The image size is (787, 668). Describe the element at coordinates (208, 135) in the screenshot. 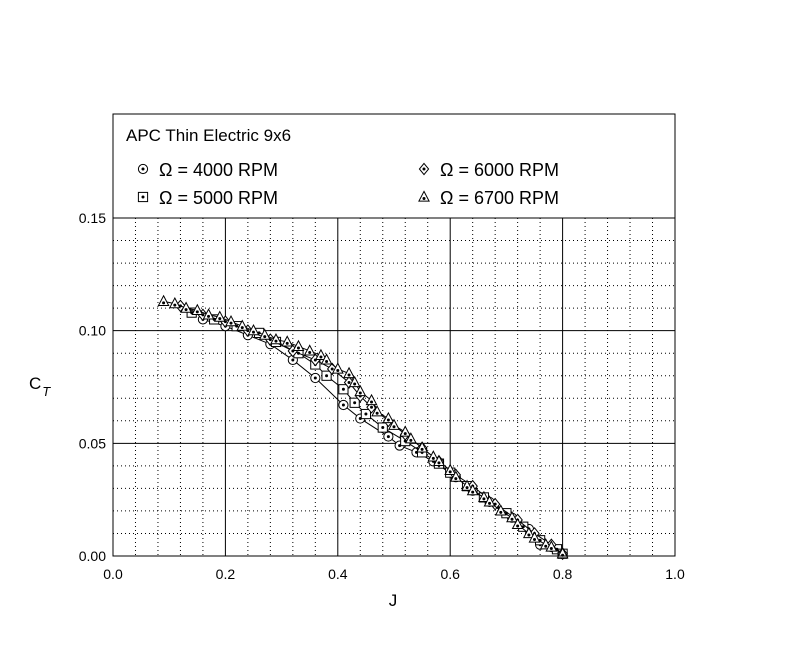

I see `chart-title: APC Thin Electric 9x6` at that location.